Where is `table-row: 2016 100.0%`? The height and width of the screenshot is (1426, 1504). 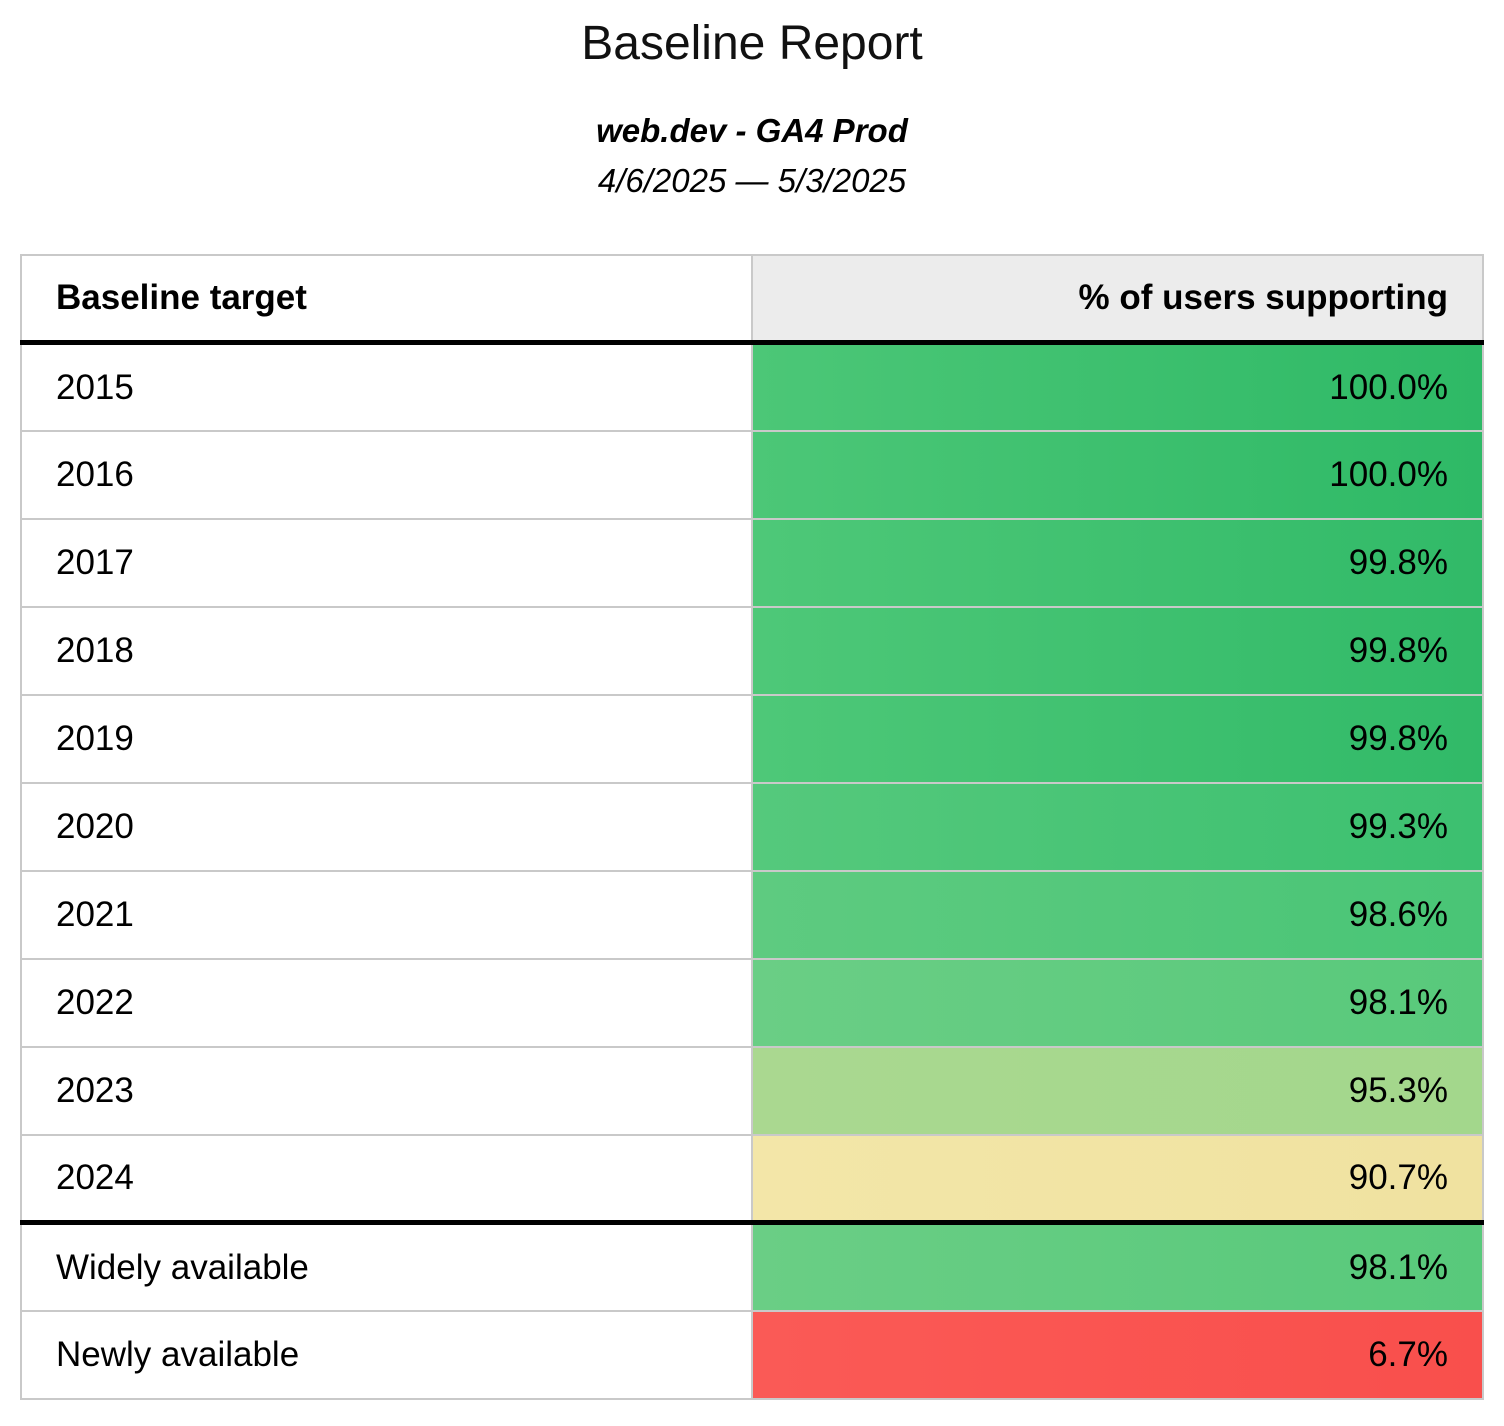
table-row: 2016 100.0% is located at coordinates (752, 474).